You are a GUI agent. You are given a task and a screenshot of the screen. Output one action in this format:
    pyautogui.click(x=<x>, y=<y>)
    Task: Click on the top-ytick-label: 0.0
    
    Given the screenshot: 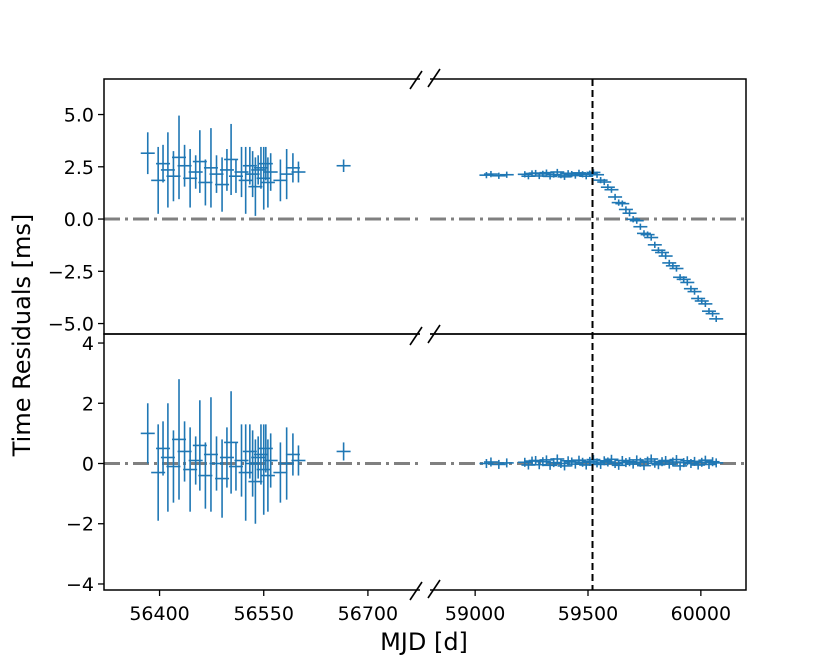 What is the action you would take?
    pyautogui.click(x=79, y=220)
    